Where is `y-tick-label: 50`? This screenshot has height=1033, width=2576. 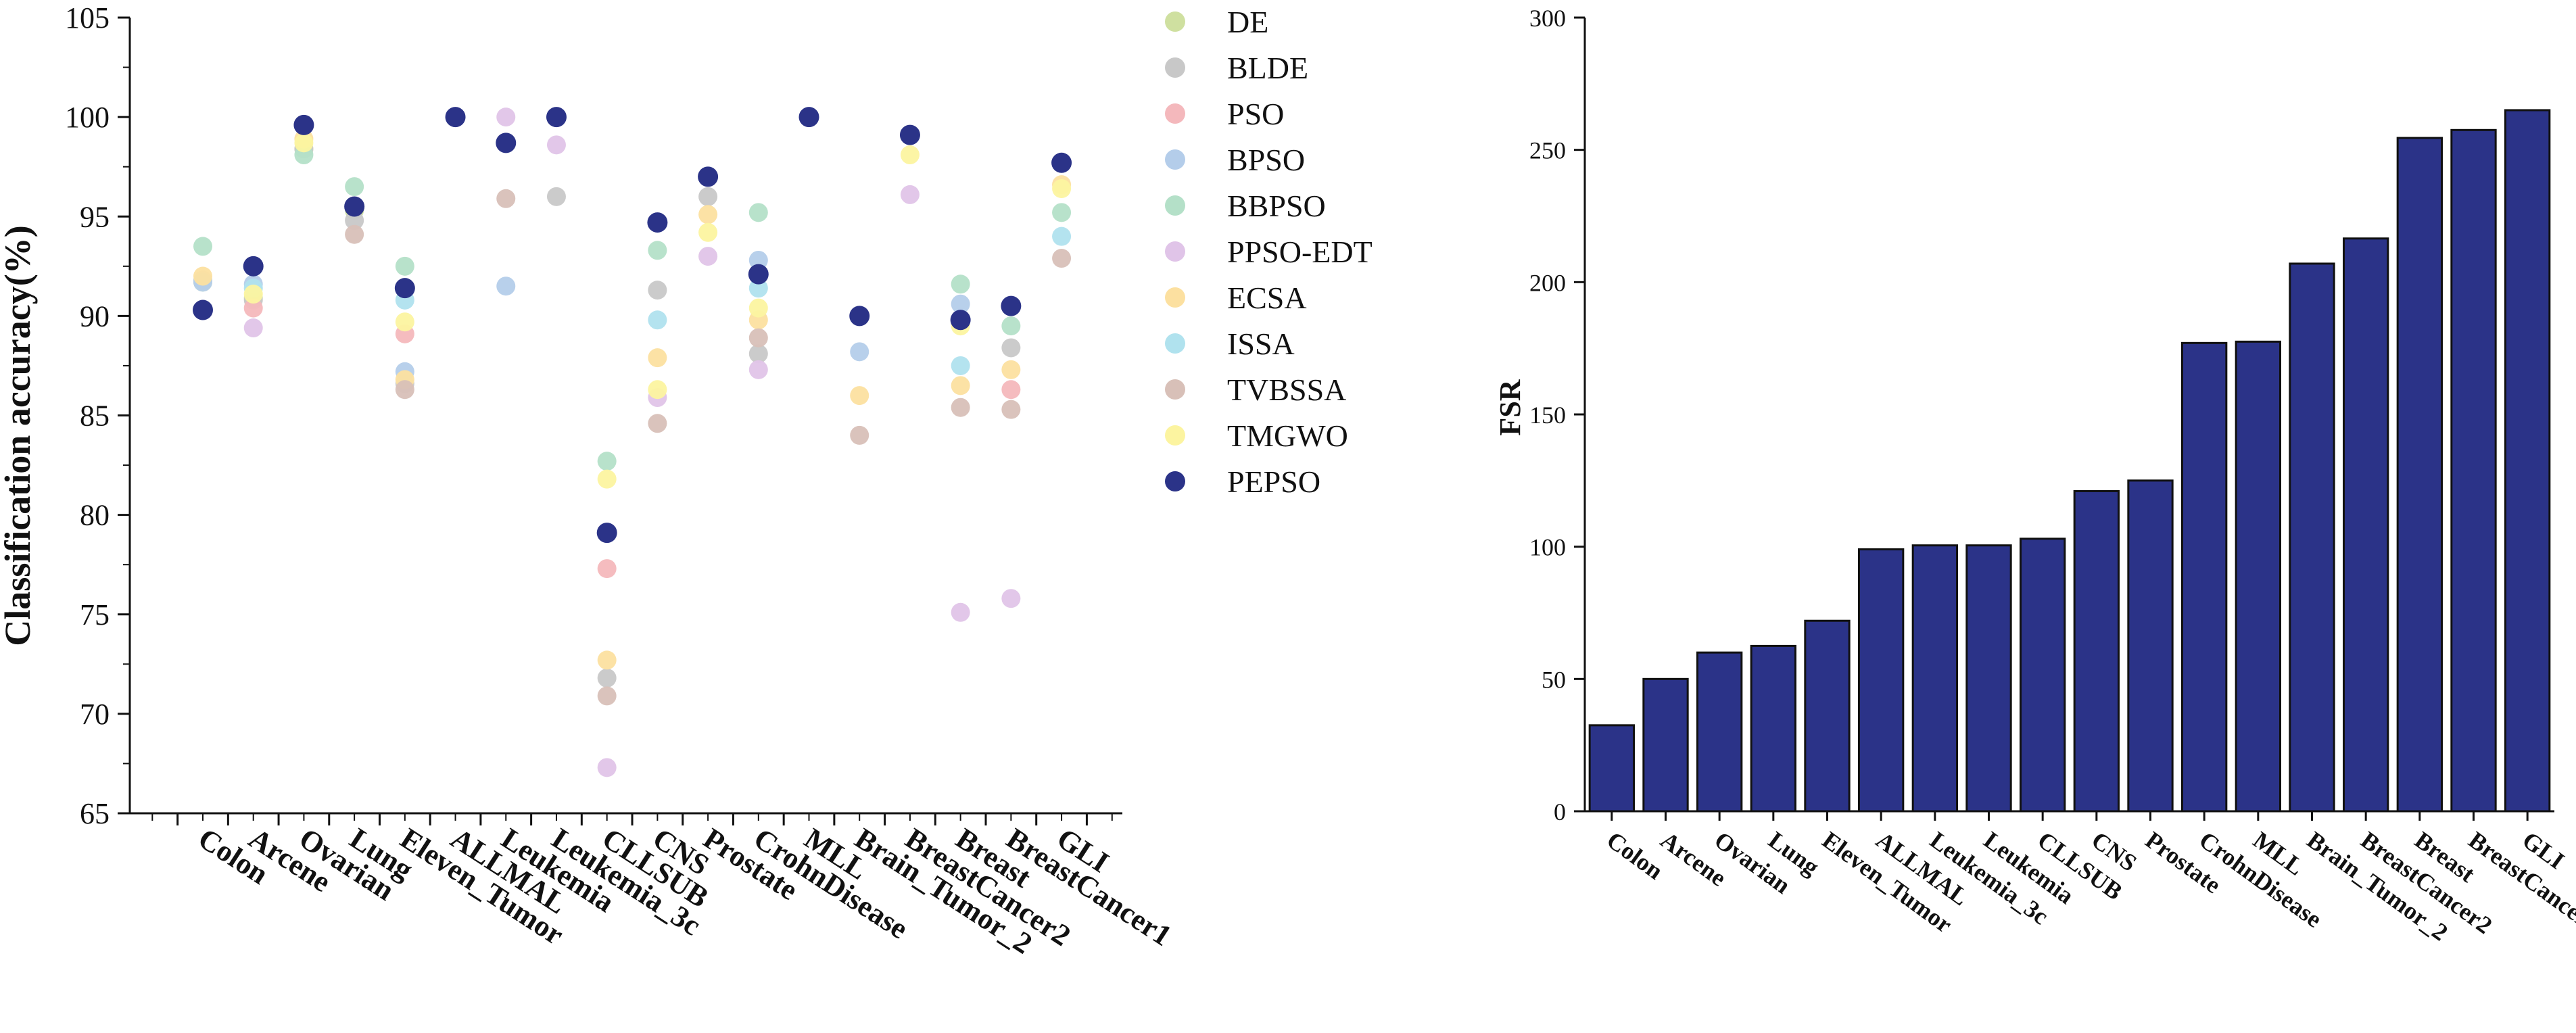 y-tick-label: 50 is located at coordinates (1554, 679).